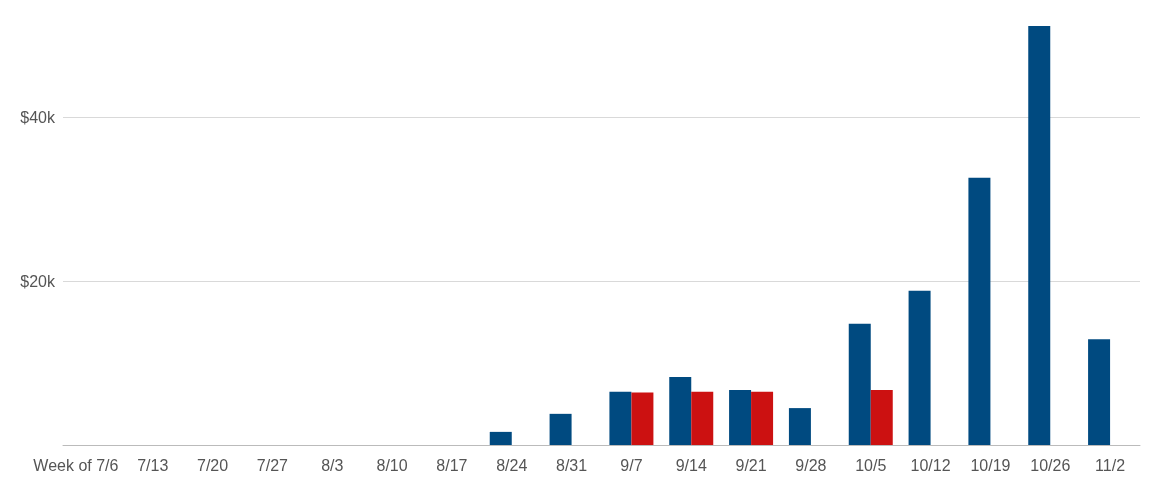 The width and height of the screenshot is (1151, 488). I want to click on x-tick-label: 8/10, so click(392, 465).